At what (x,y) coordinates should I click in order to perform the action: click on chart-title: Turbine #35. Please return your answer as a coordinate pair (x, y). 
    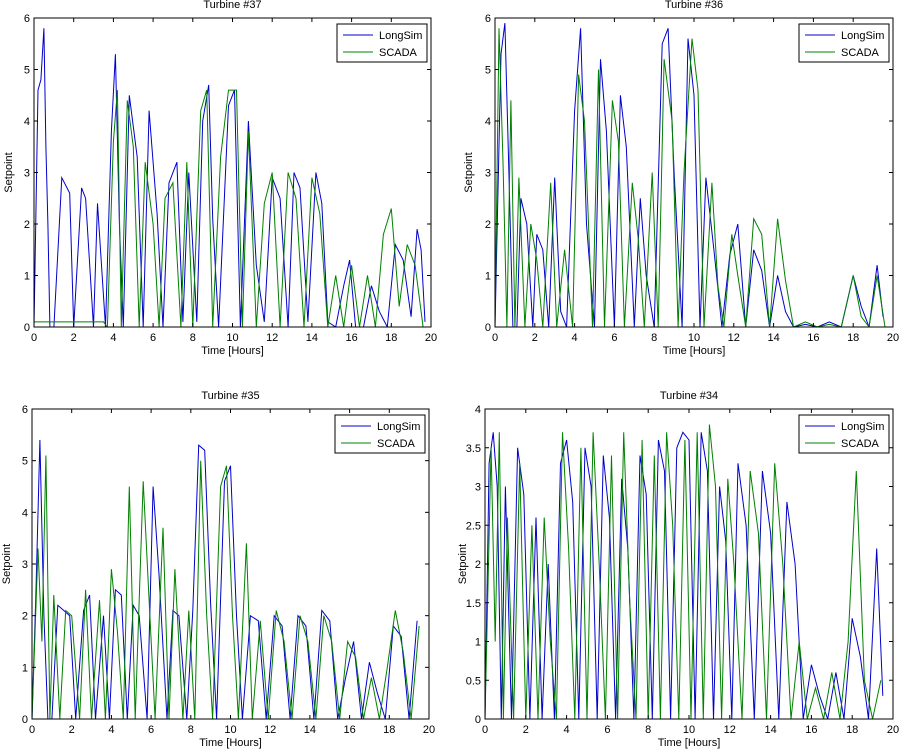
    Looking at the image, I should click on (230, 396).